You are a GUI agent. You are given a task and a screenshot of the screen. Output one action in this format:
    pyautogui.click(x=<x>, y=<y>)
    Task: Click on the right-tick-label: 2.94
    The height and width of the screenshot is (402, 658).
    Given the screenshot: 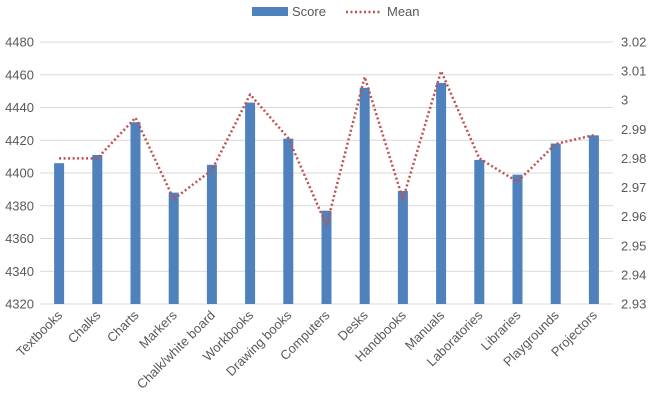 What is the action you would take?
    pyautogui.click(x=633, y=274)
    